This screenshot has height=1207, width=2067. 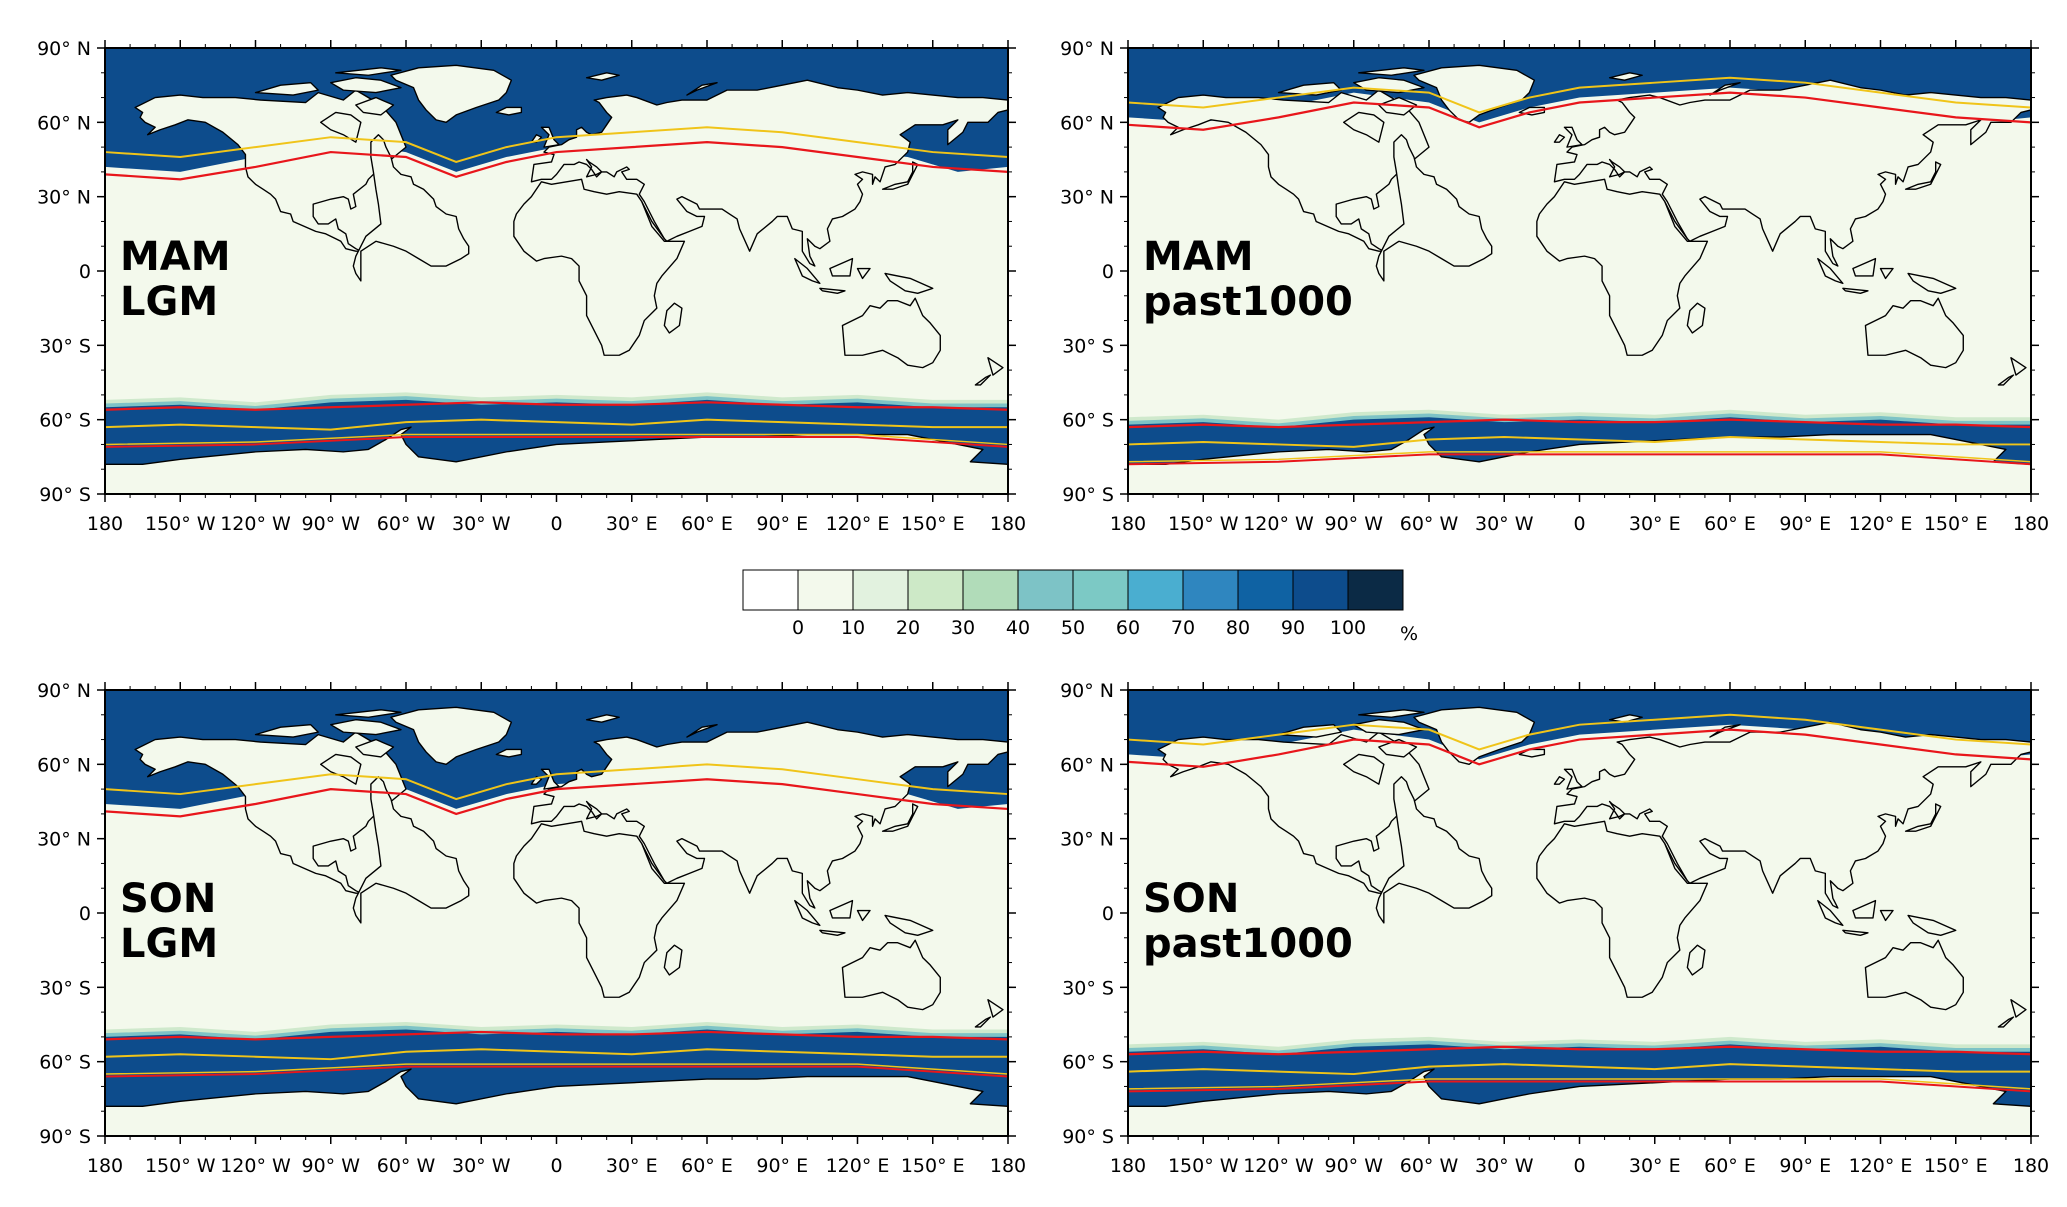 I want to click on nh-sea-ice, so click(x=1579, y=85).